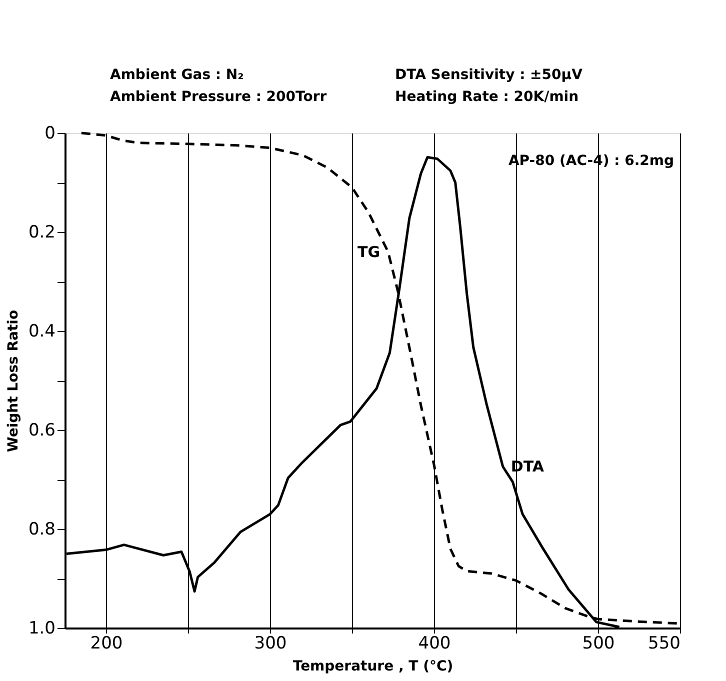 This screenshot has width=726, height=681. What do you see at coordinates (42, 628) in the screenshot?
I see `y-tick-label: 1.0` at bounding box center [42, 628].